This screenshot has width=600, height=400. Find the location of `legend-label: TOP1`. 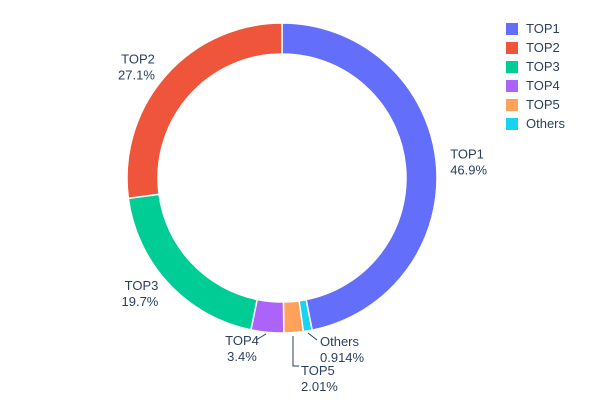

legend-label: TOP1 is located at coordinates (543, 28).